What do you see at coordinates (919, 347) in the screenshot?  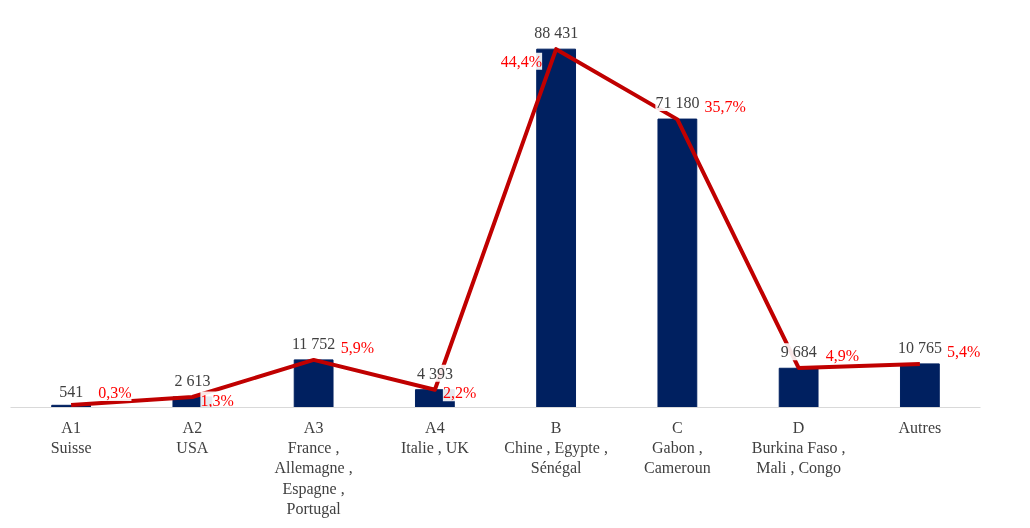 I see `data-label: 10 765` at bounding box center [919, 347].